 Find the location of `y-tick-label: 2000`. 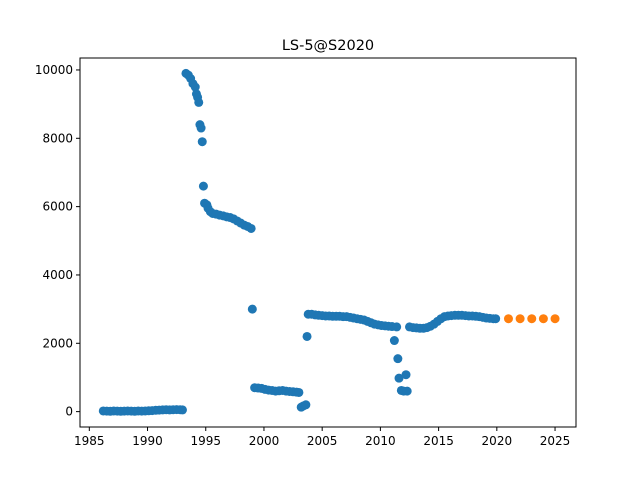

y-tick-label: 2000 is located at coordinates (57, 343).